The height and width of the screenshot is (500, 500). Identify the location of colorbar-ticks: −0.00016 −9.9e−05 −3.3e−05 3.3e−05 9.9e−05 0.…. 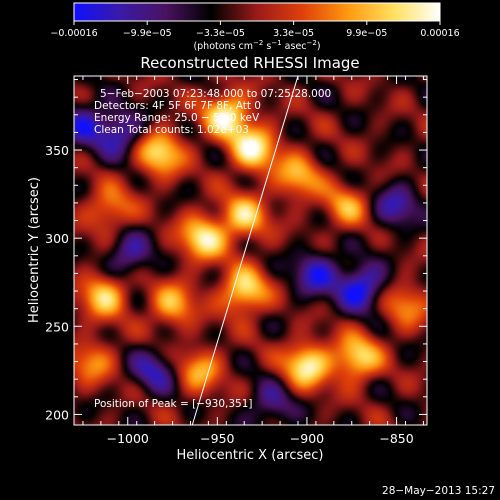
(255, 30).